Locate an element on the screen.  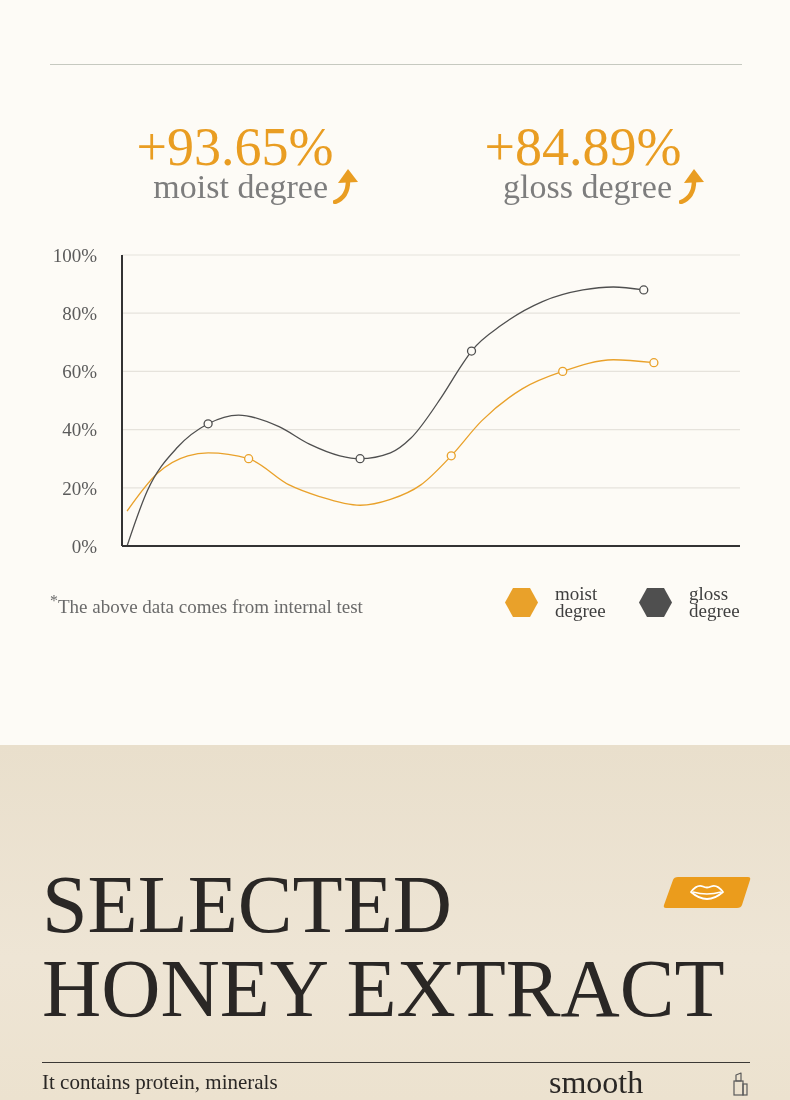
y-tick-label: 40% is located at coordinates (80, 430).